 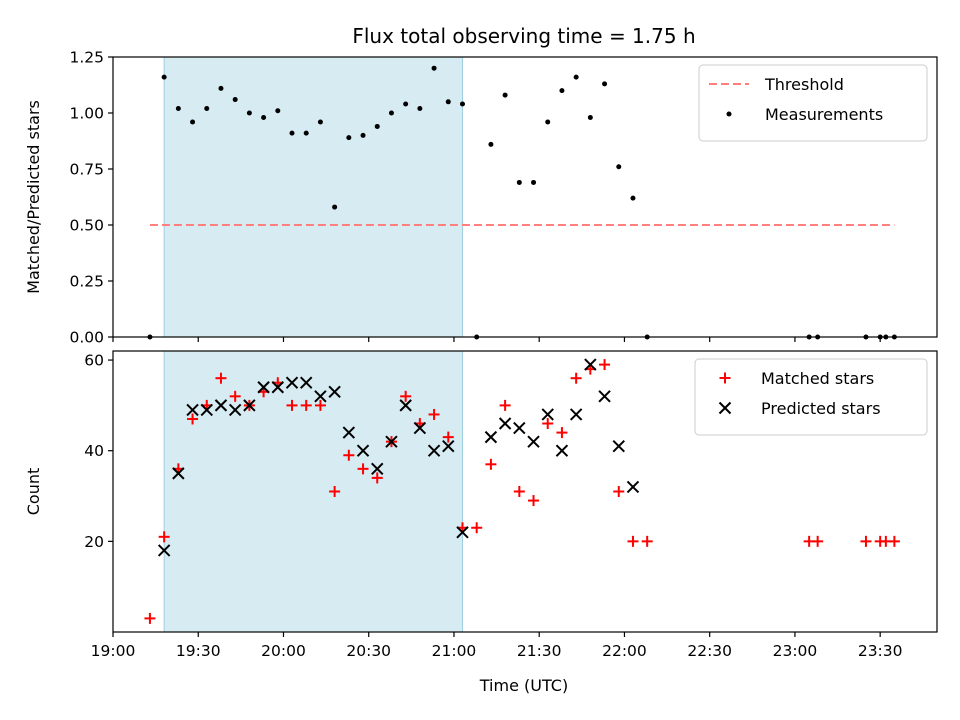 I want to click on x-tick-label: 21:30, so click(x=539, y=651).